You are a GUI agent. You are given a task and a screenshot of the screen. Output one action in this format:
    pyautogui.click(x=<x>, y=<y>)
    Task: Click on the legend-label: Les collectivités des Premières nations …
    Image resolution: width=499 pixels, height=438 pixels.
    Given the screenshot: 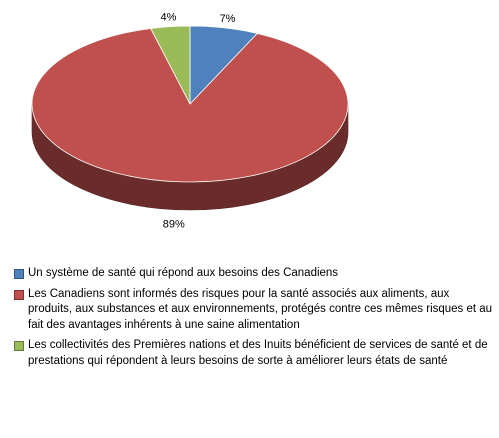 What is the action you would take?
    pyautogui.click(x=258, y=353)
    